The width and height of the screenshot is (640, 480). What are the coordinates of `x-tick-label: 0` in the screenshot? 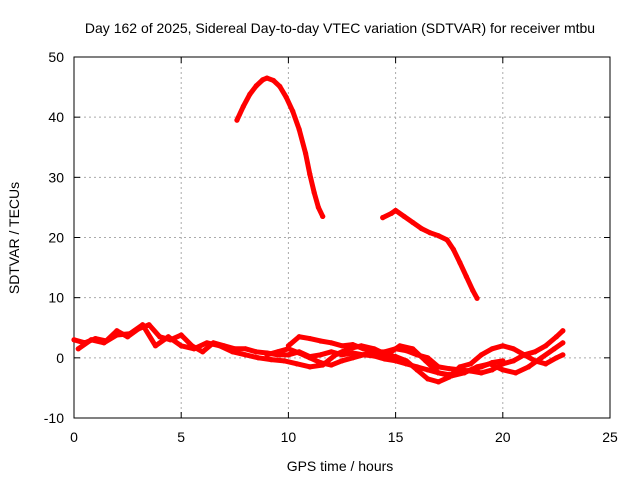 It's located at (74, 437).